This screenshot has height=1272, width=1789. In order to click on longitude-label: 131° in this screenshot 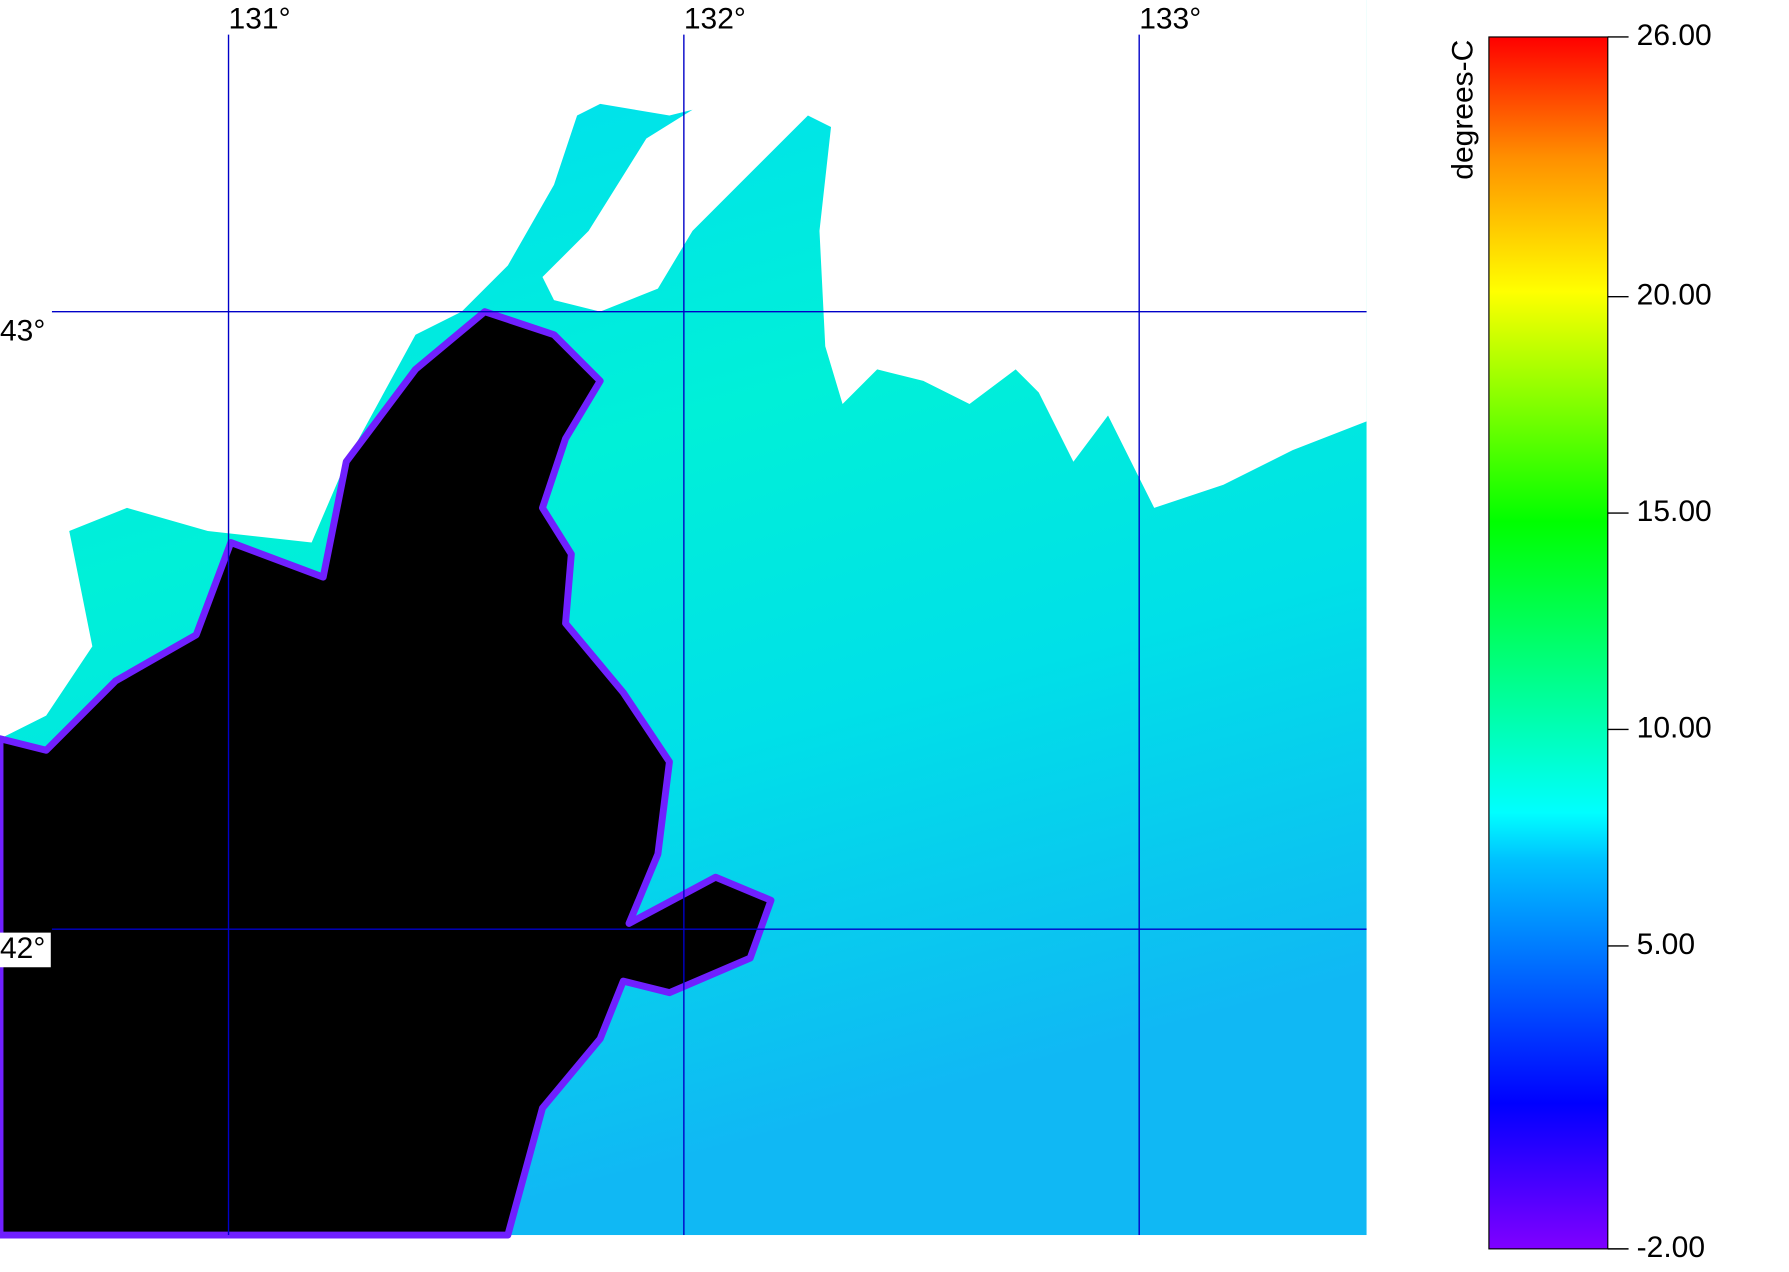, I will do `click(260, 19)`.